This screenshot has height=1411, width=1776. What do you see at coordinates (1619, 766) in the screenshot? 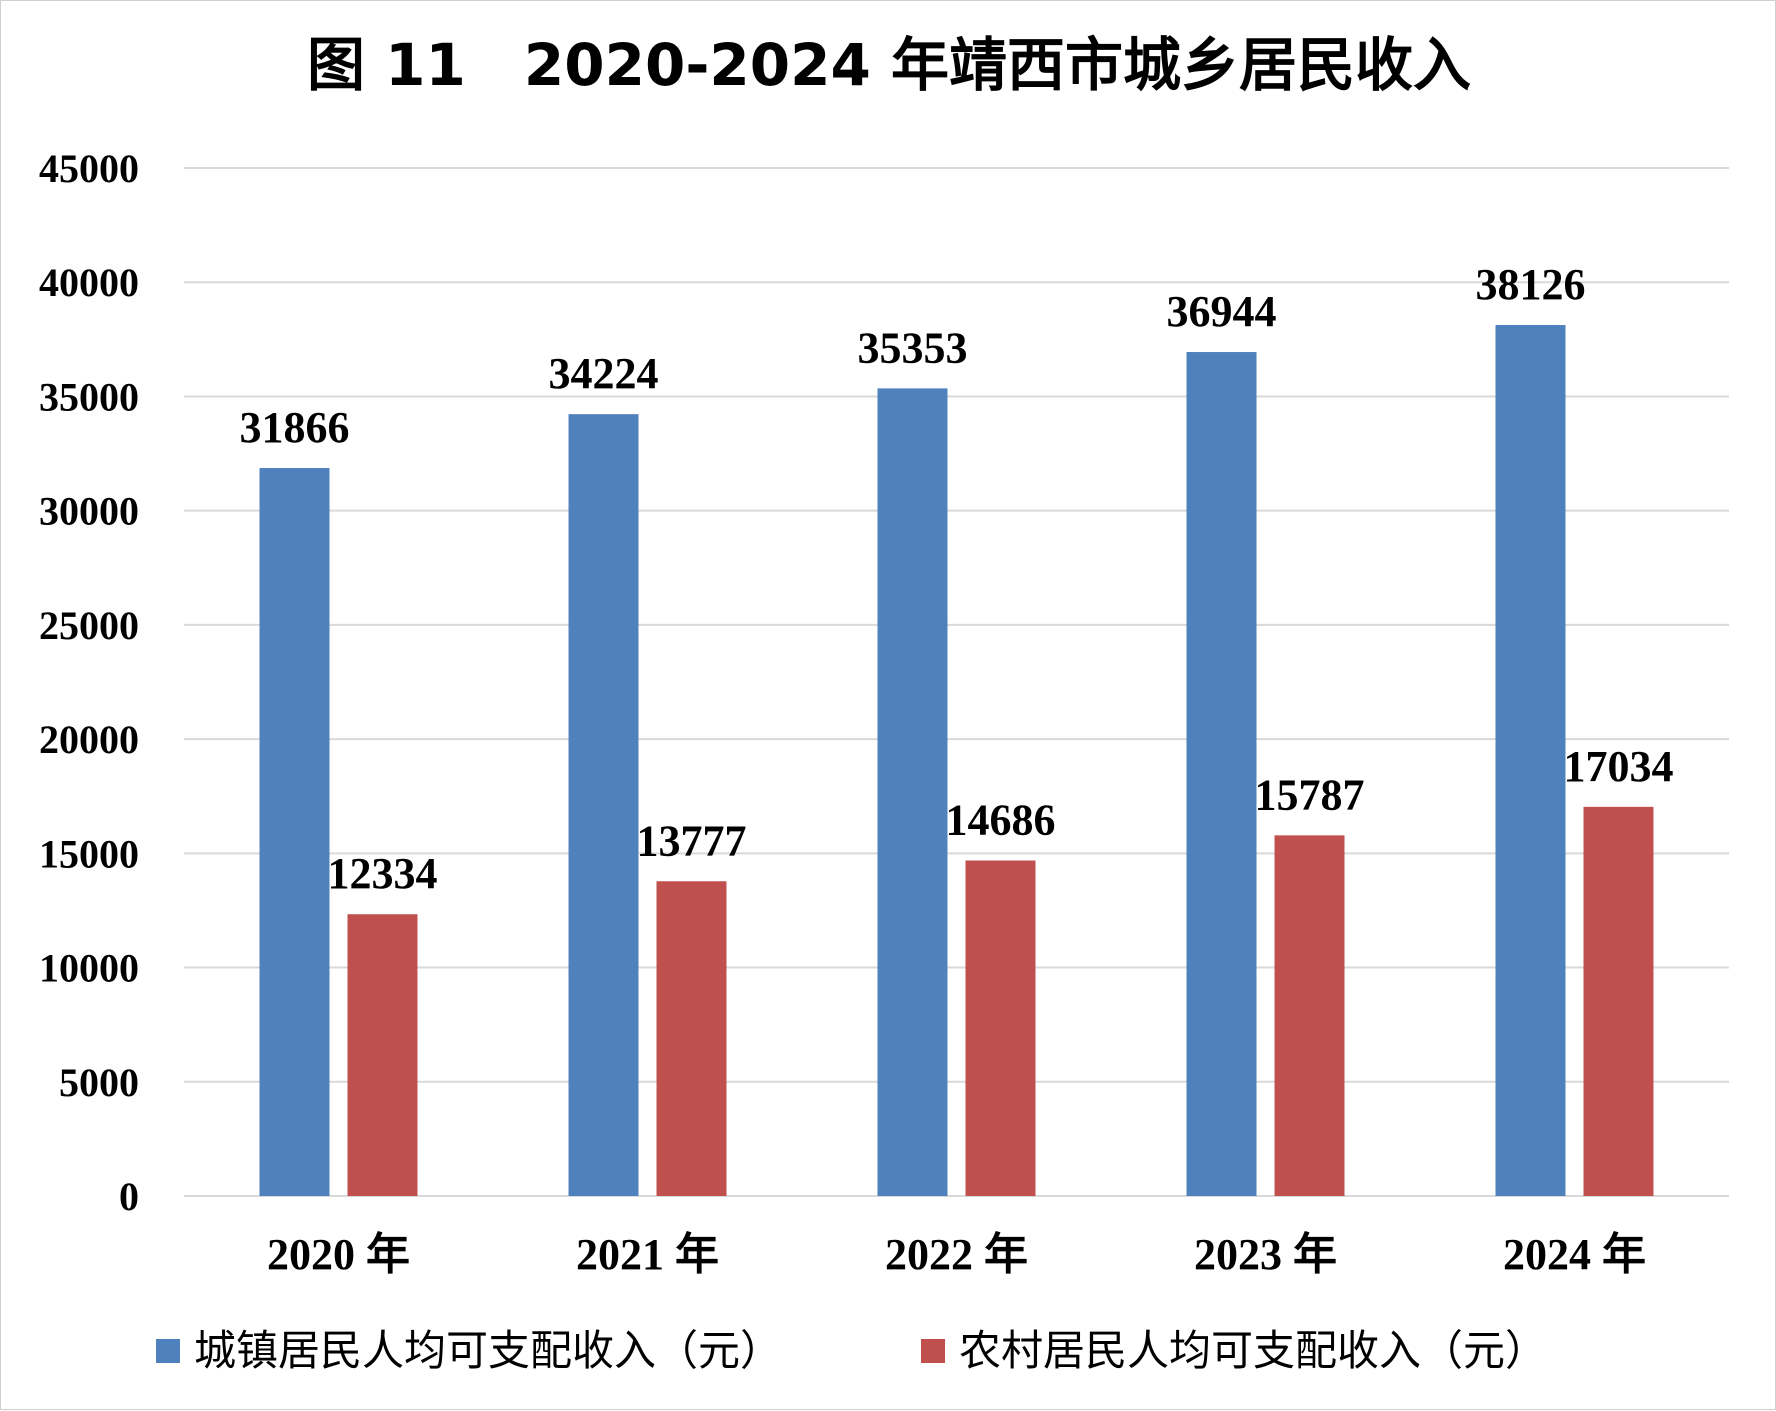
I see `data-label: 17034` at bounding box center [1619, 766].